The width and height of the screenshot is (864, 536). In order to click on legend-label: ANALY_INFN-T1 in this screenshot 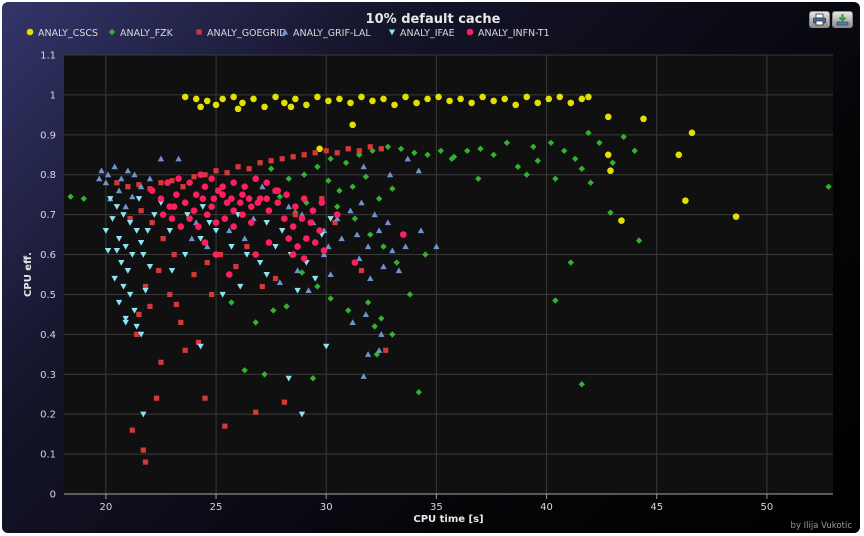, I will do `click(514, 33)`.